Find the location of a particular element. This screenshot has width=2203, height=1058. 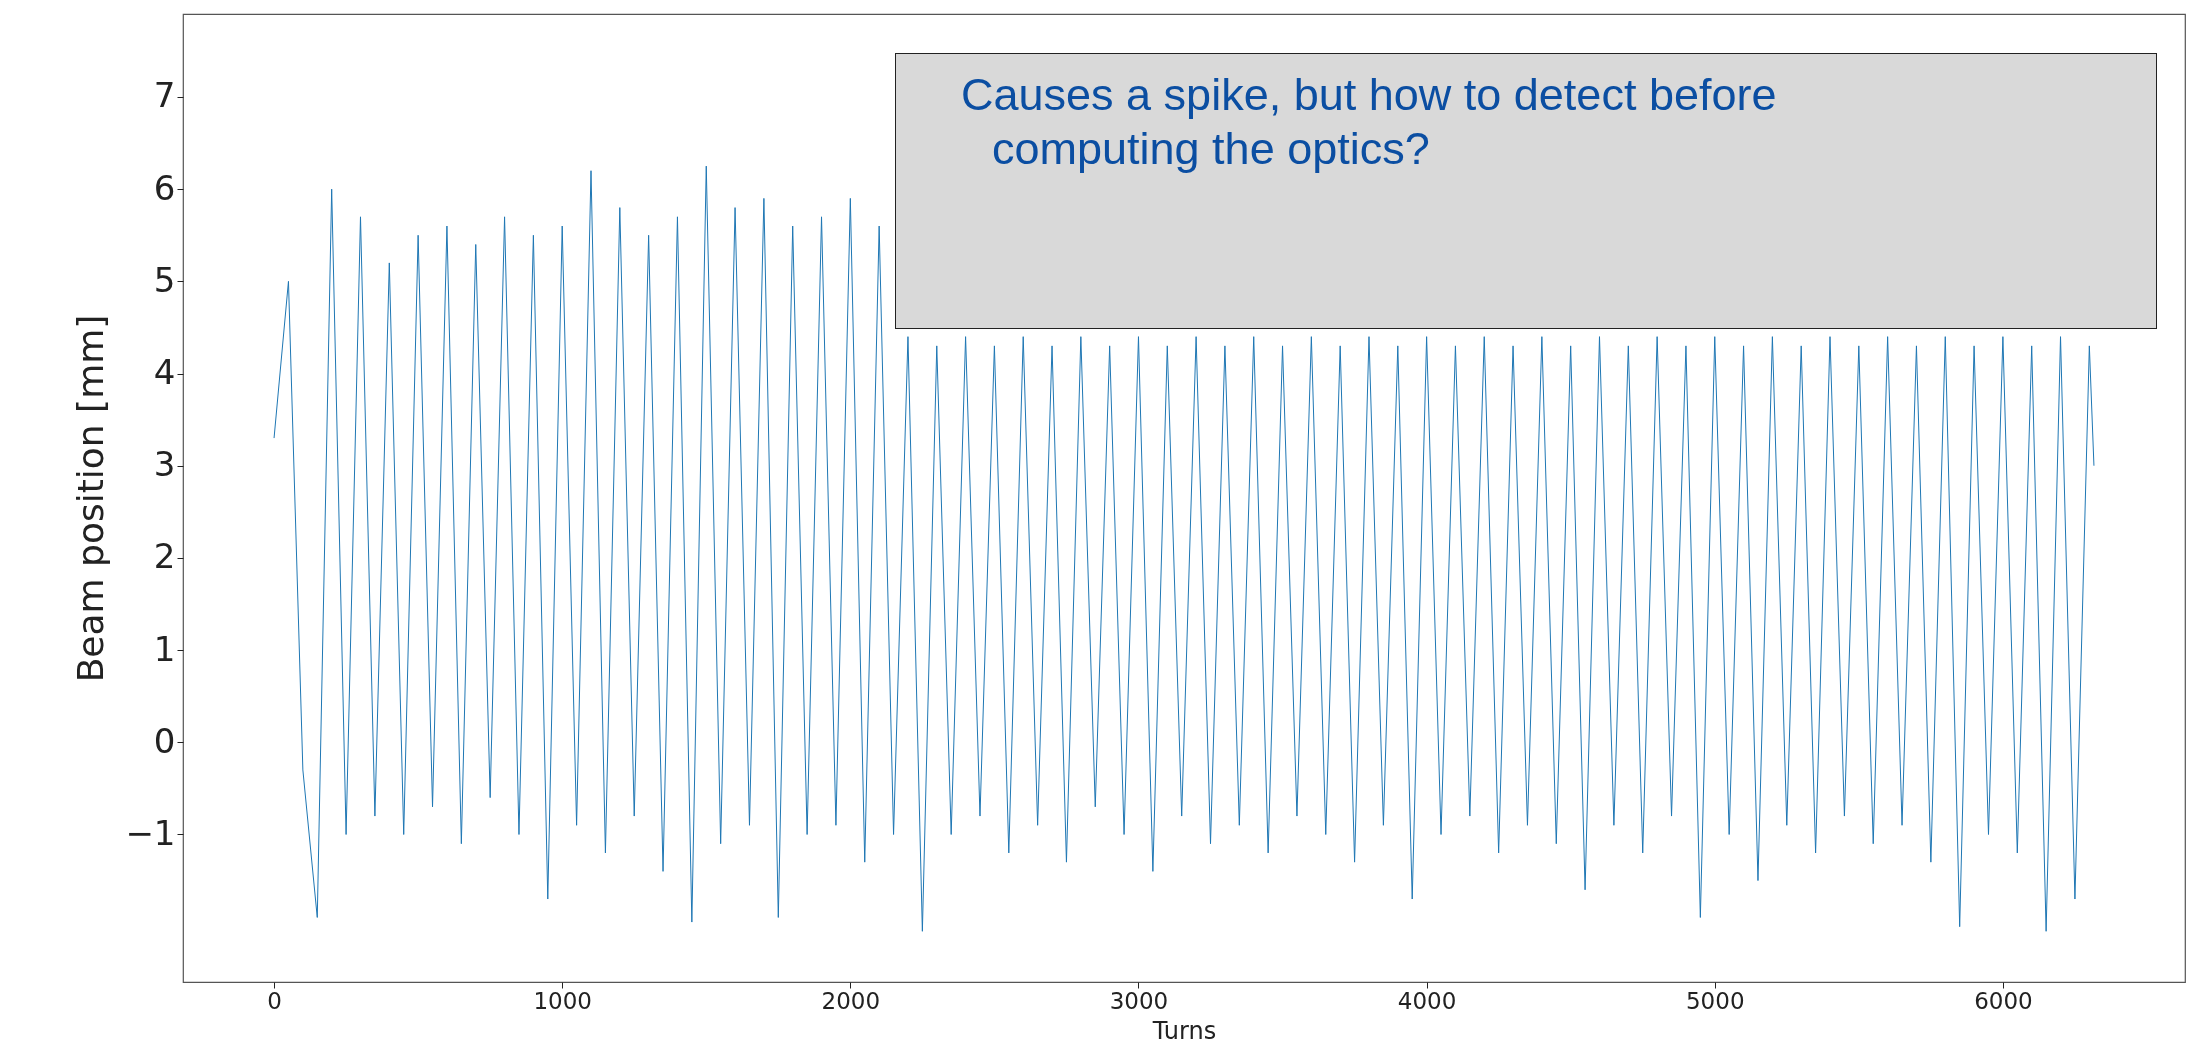

x-tick-label: 6000 is located at coordinates (2003, 1000).